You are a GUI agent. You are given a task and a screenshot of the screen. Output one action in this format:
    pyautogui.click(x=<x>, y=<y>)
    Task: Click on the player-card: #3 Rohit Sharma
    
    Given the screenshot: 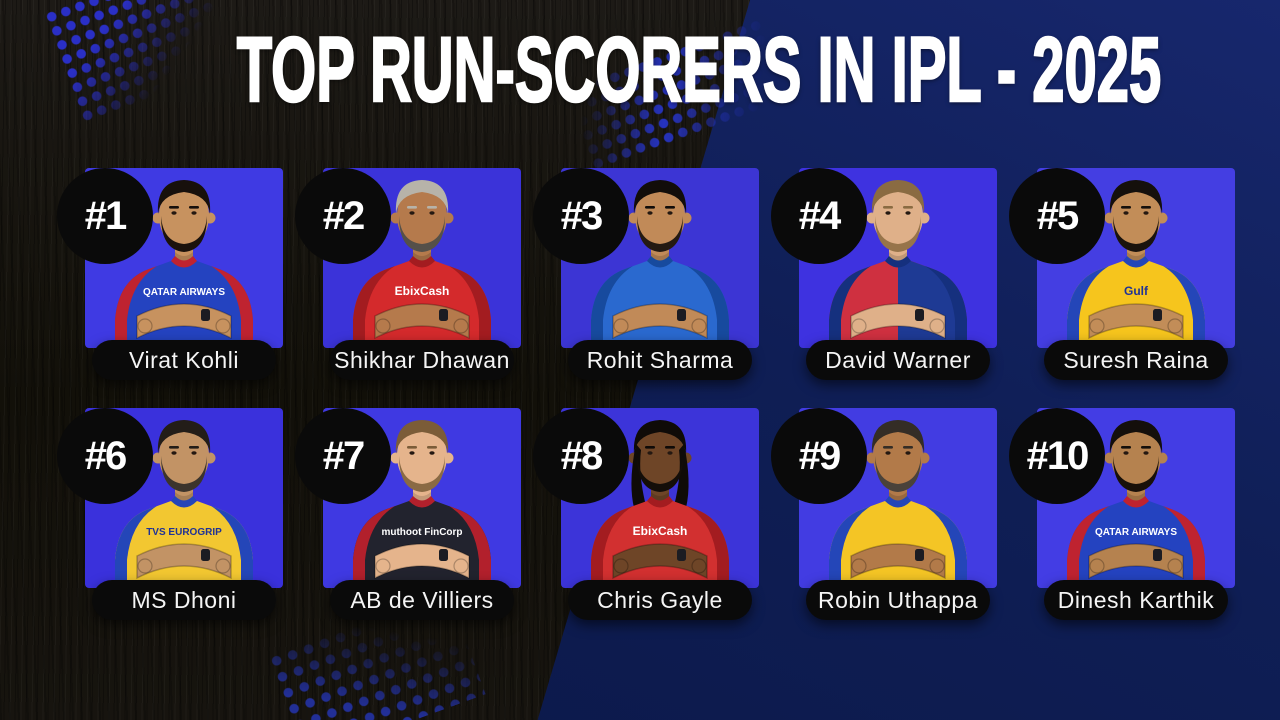 What is the action you would take?
    pyautogui.click(x=646, y=274)
    